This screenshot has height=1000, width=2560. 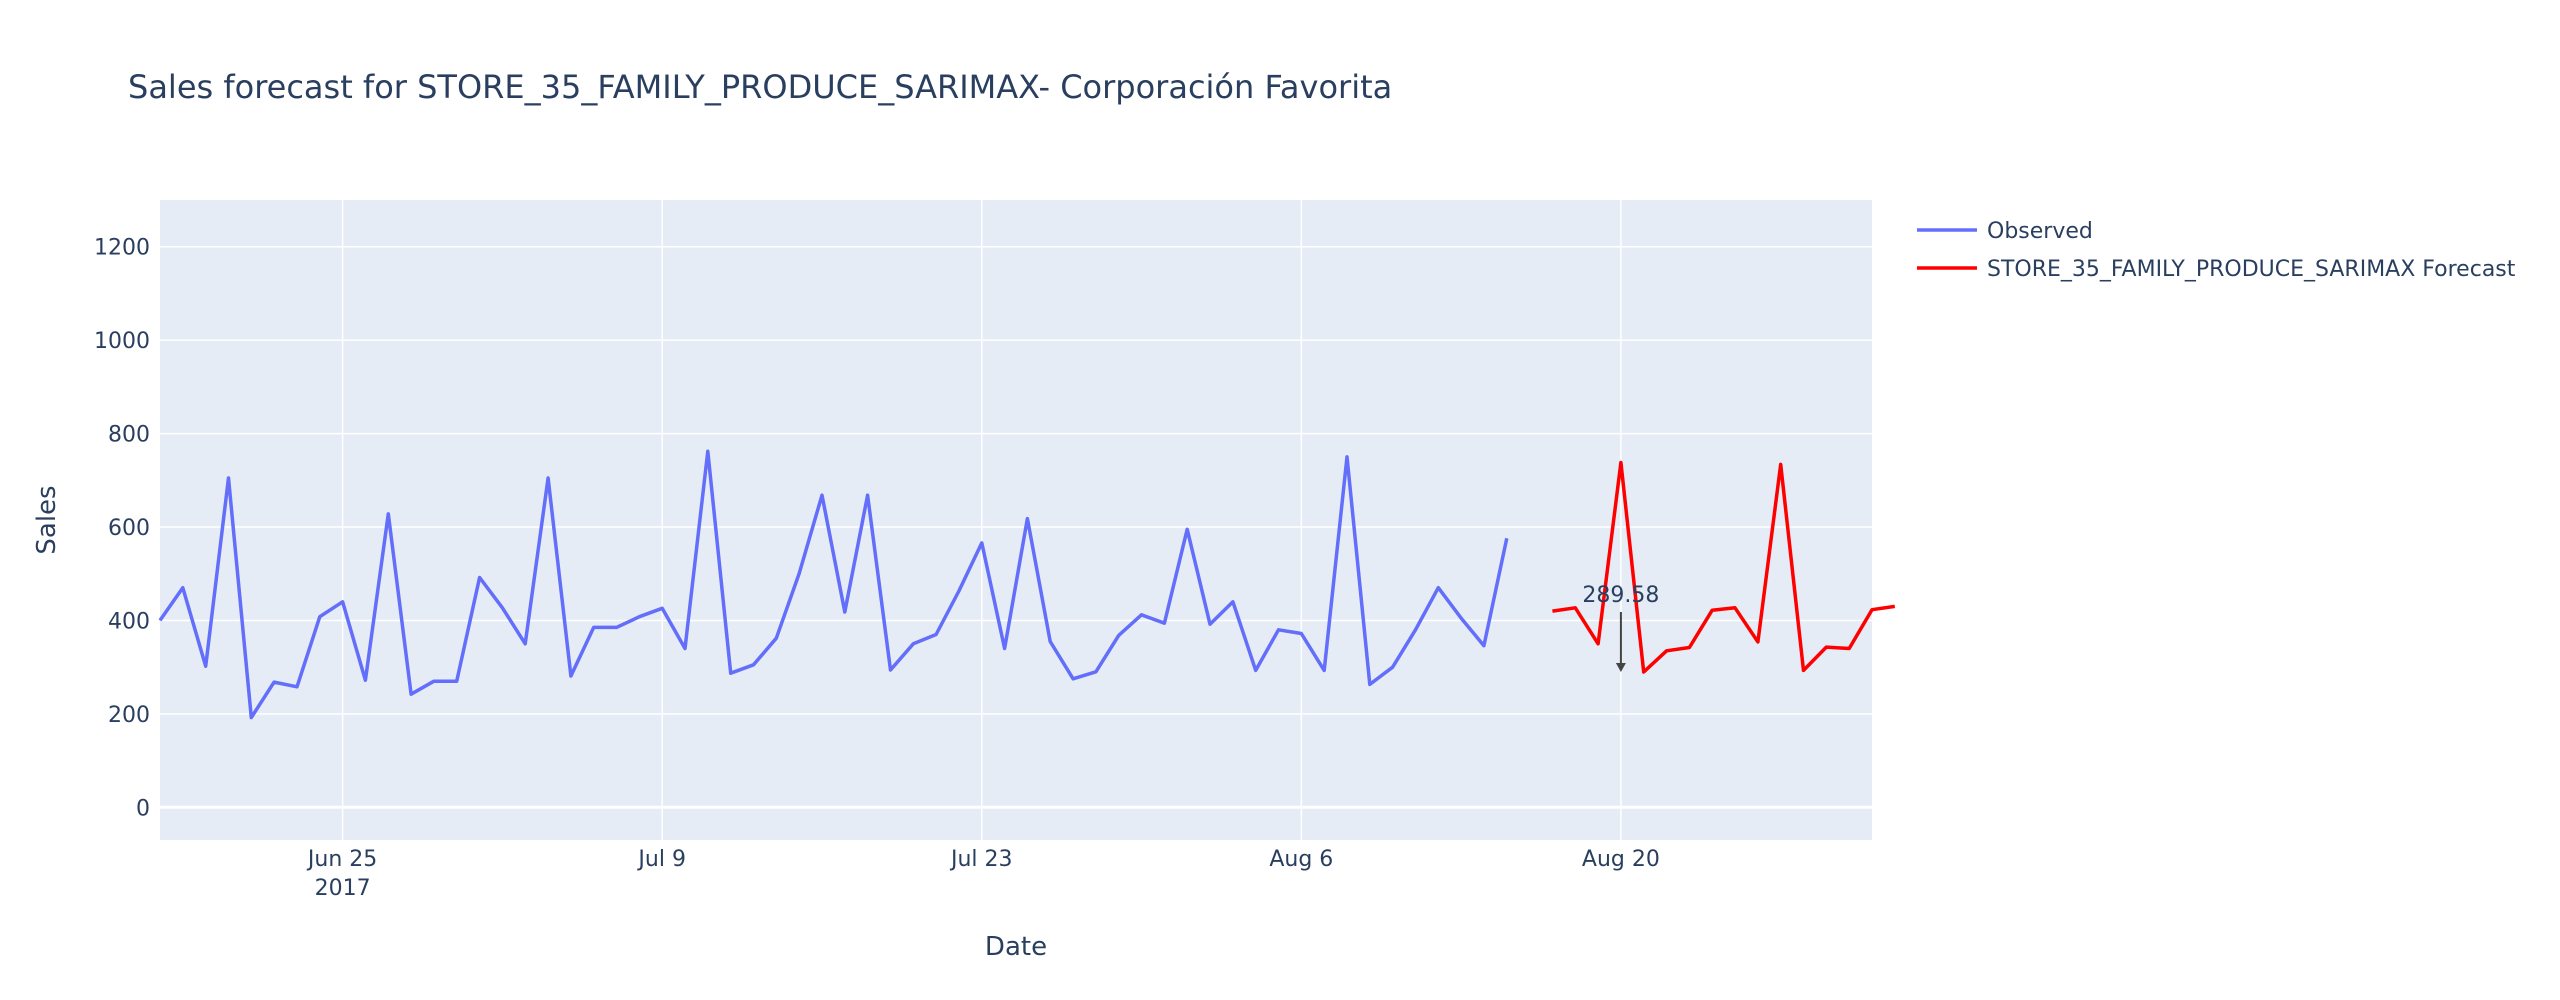 What do you see at coordinates (1620, 628) in the screenshot?
I see `annotations: 289.58` at bounding box center [1620, 628].